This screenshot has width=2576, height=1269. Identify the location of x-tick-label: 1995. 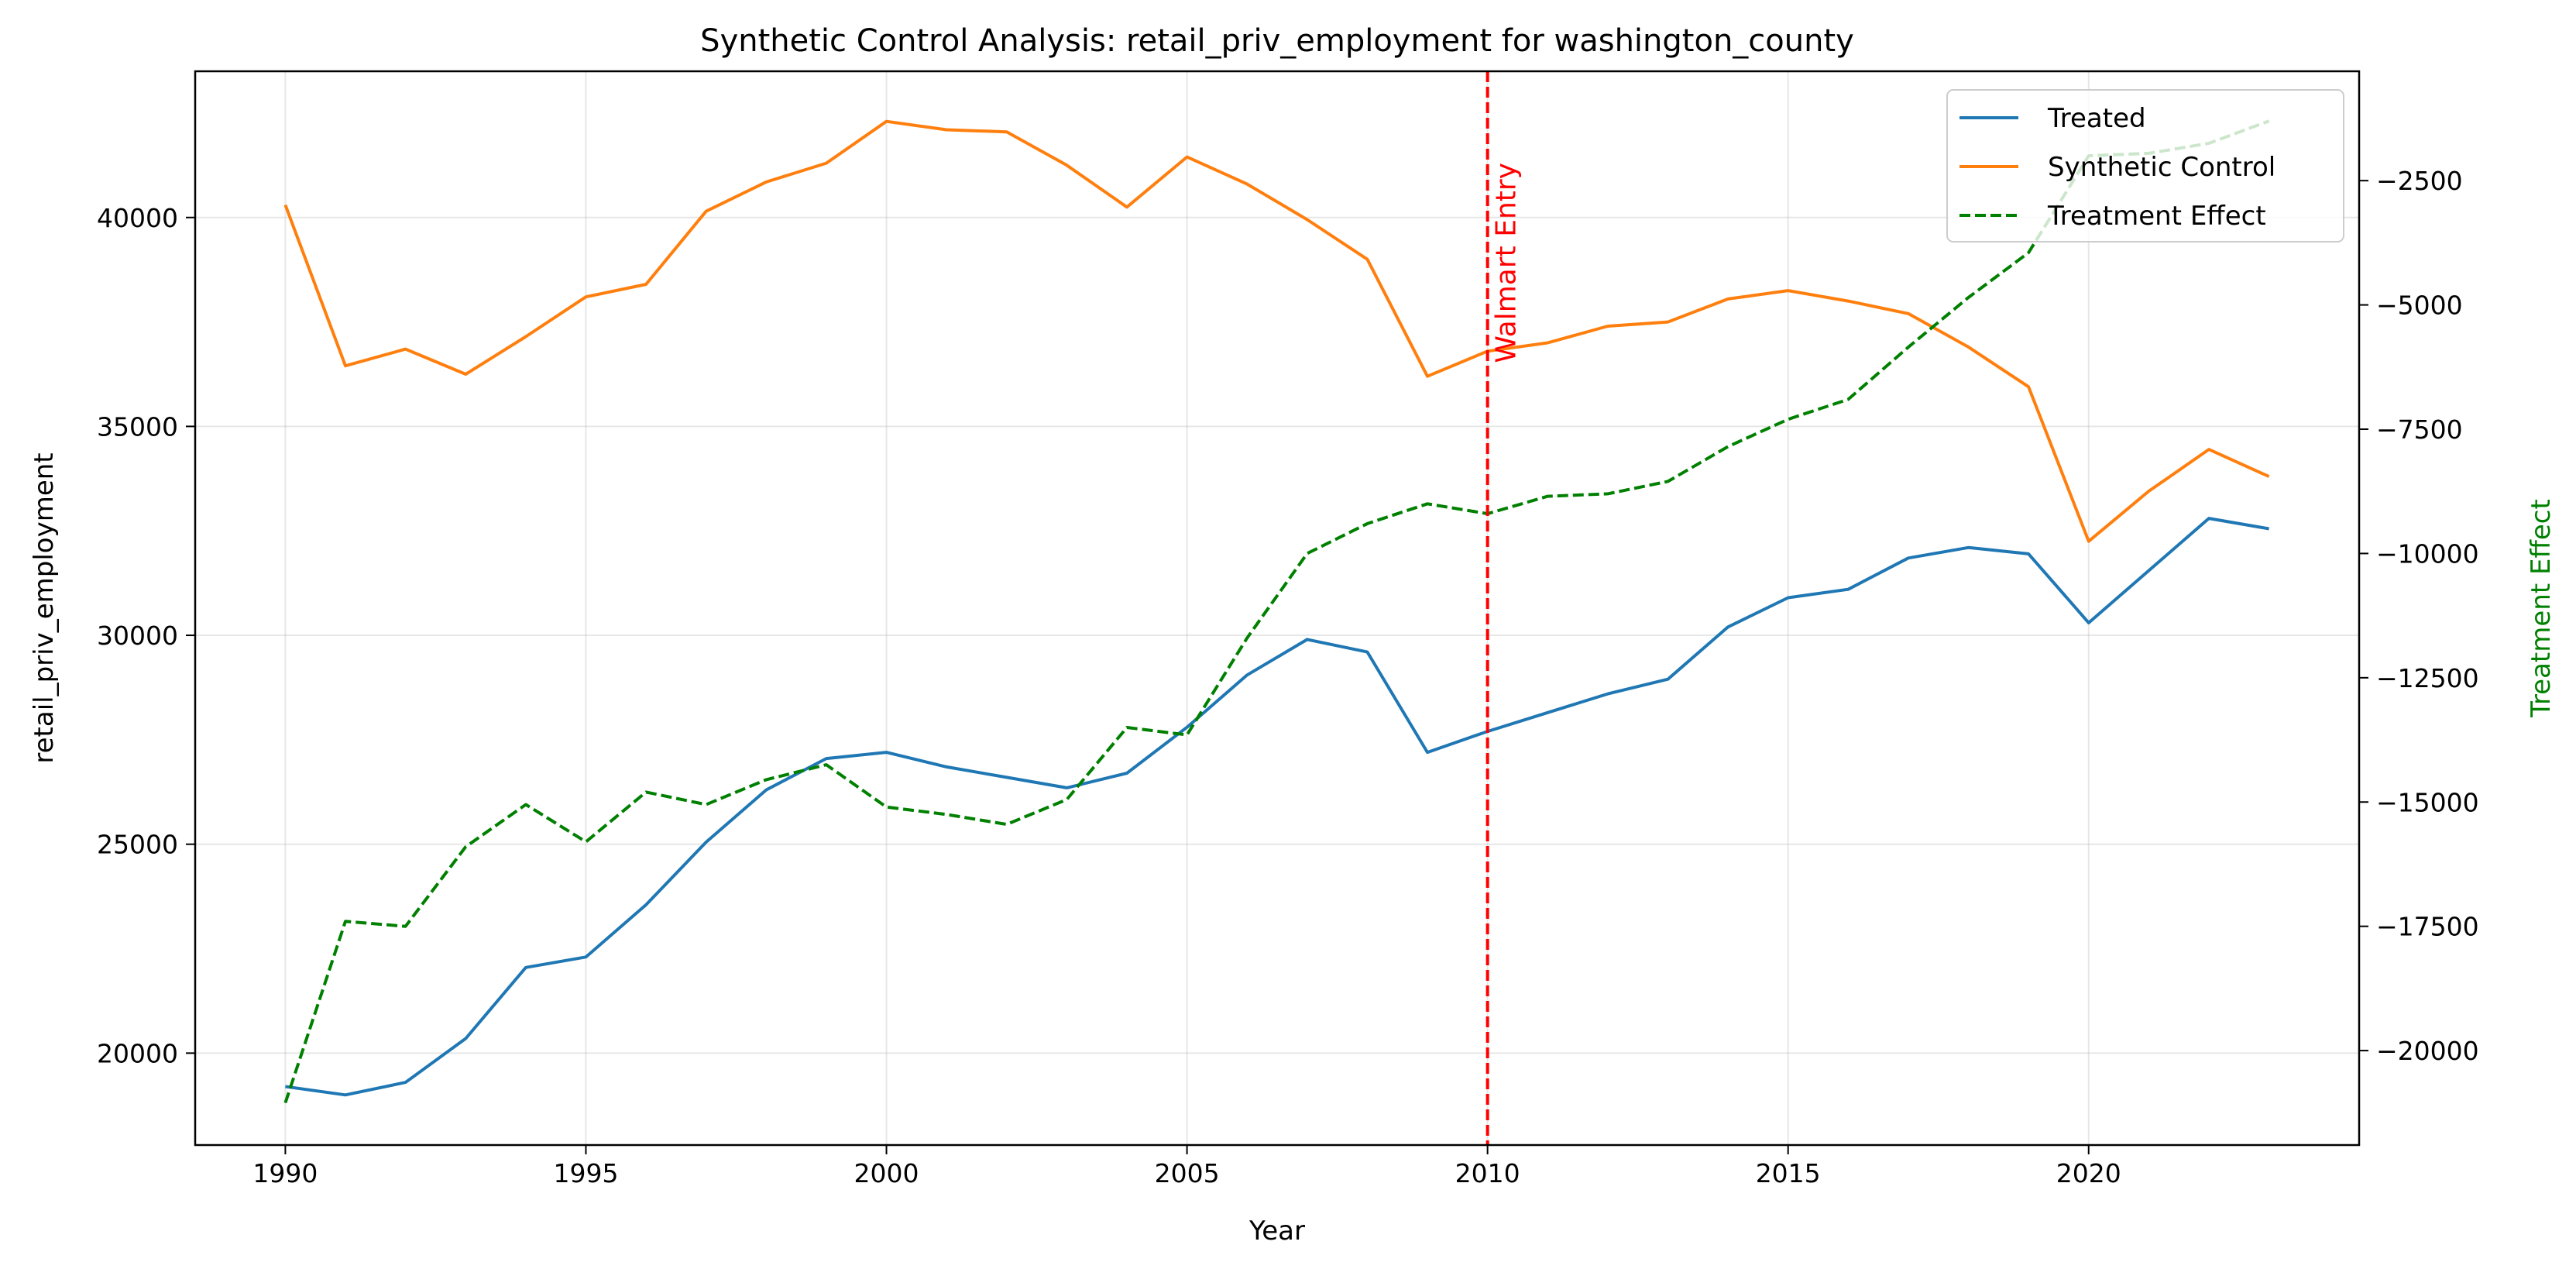
(585, 1173).